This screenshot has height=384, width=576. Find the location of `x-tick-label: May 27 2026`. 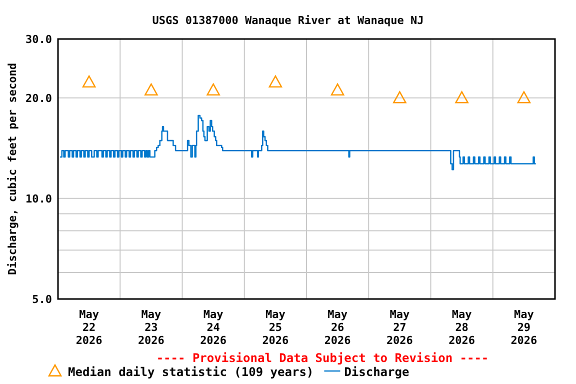

x-tick-label: May 27 2026 is located at coordinates (400, 327).